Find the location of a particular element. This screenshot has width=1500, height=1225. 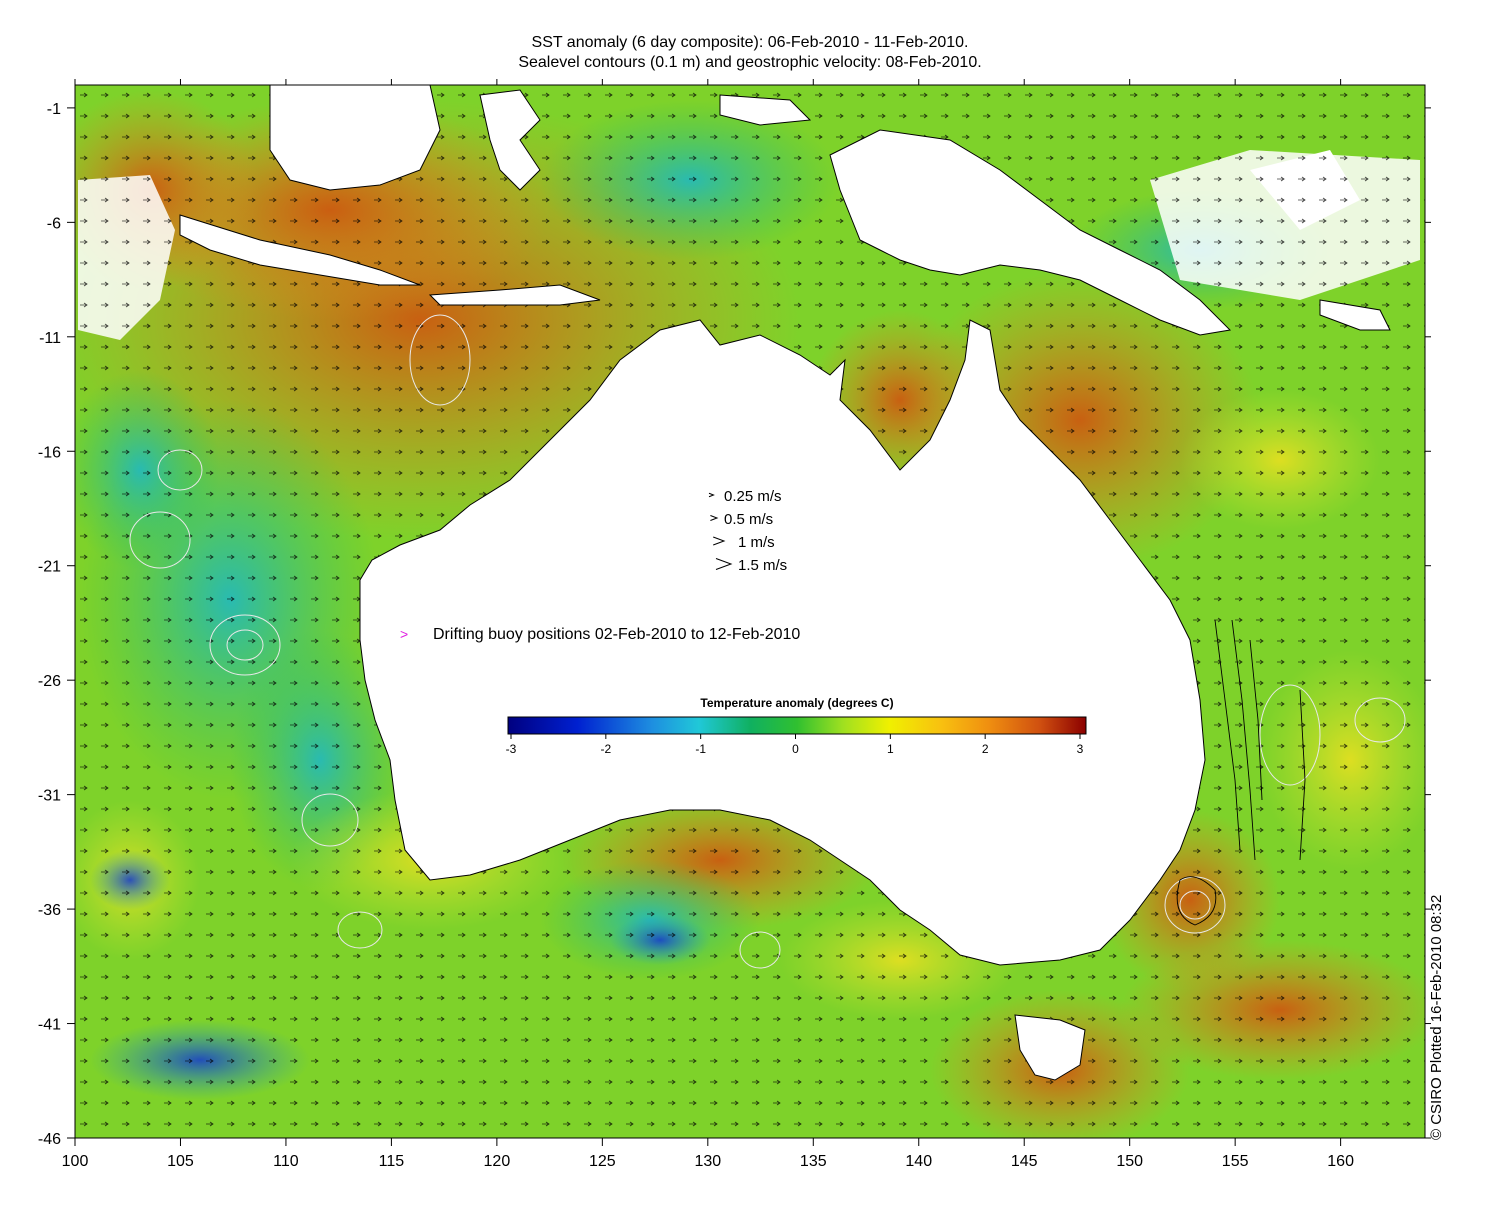

velocity-legend-label: 0.5 m/s is located at coordinates (748, 519).